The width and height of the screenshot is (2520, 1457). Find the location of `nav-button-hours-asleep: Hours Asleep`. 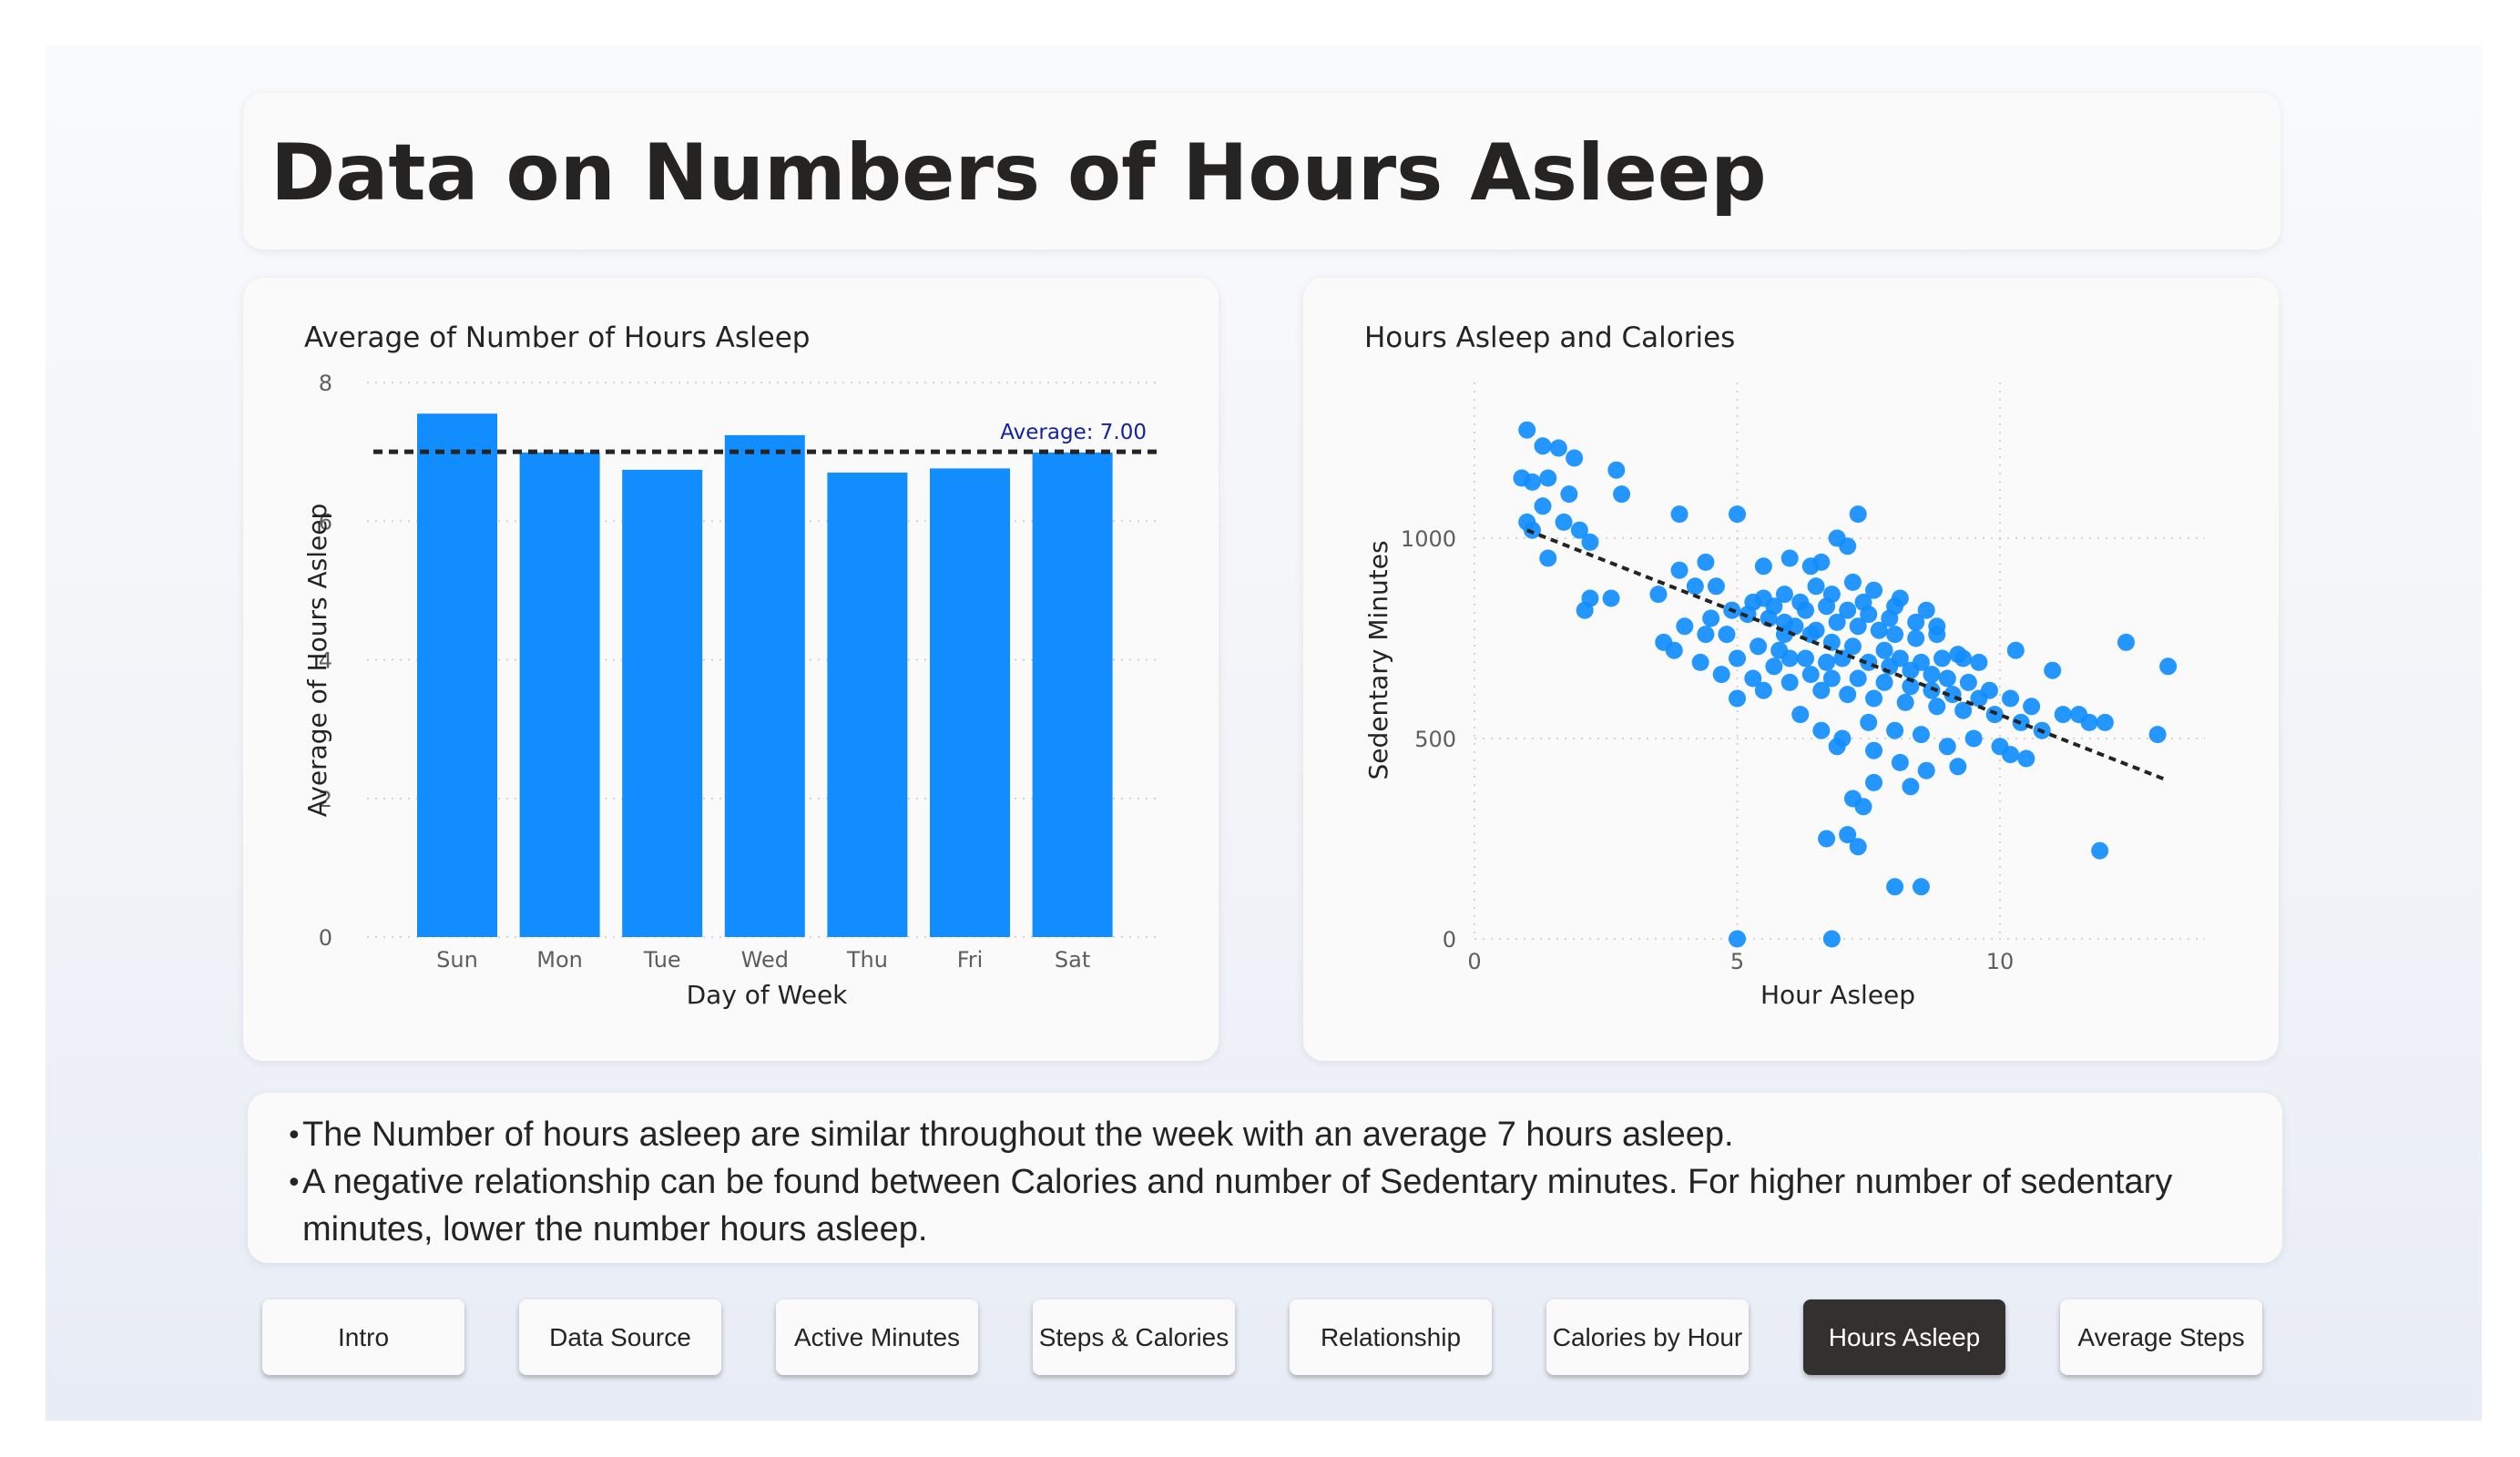

nav-button-hours-asleep: Hours Asleep is located at coordinates (1904, 1337).